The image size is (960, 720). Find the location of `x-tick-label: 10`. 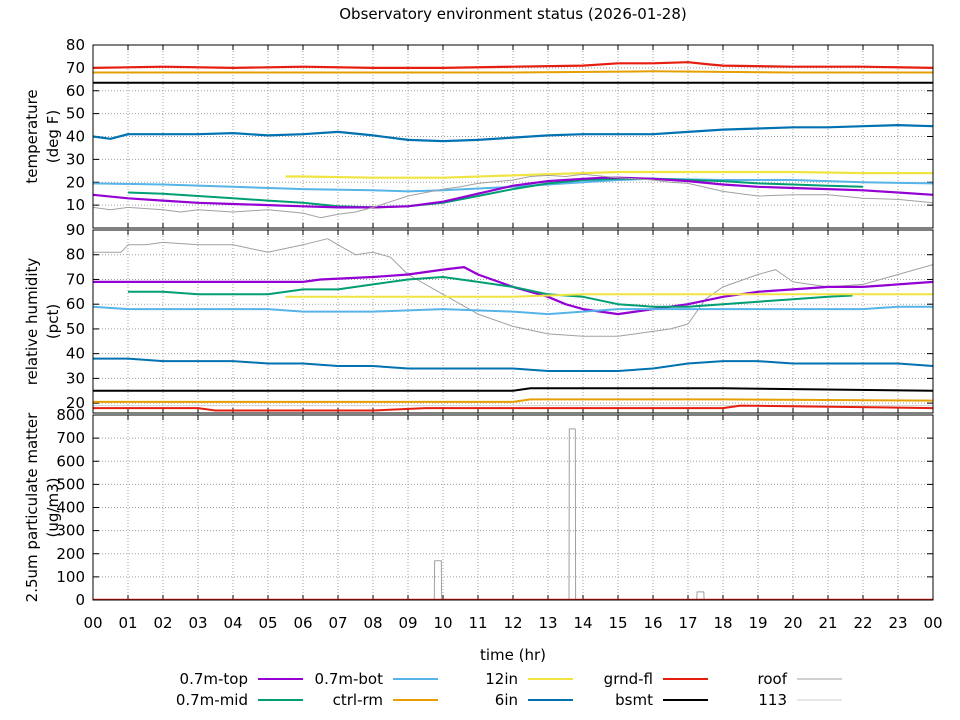

x-tick-label: 10 is located at coordinates (442, 623).